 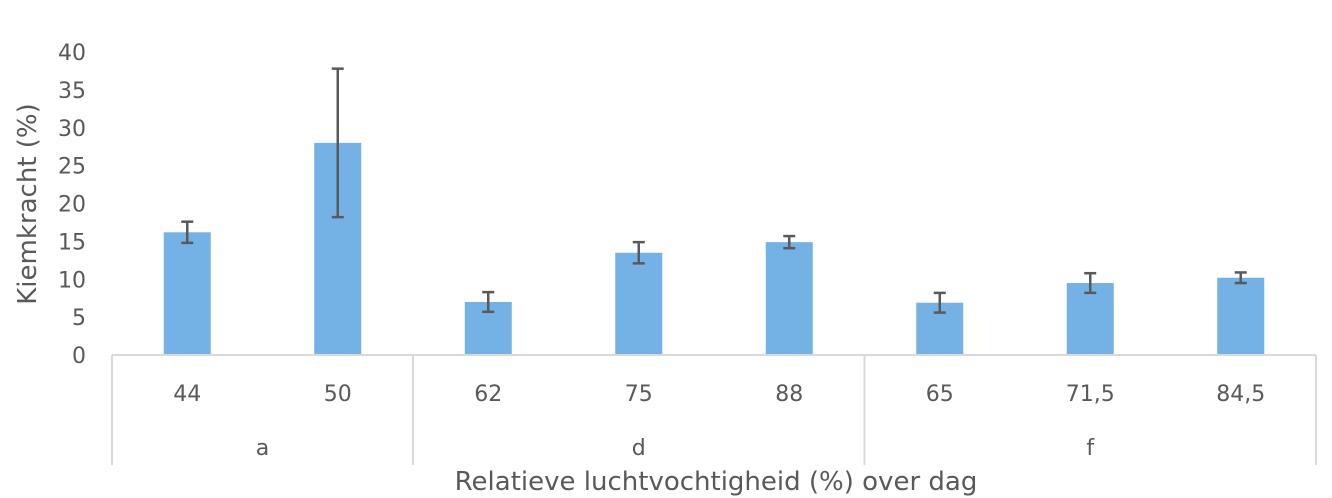 I want to click on y-tick-label: 20, so click(x=72, y=205).